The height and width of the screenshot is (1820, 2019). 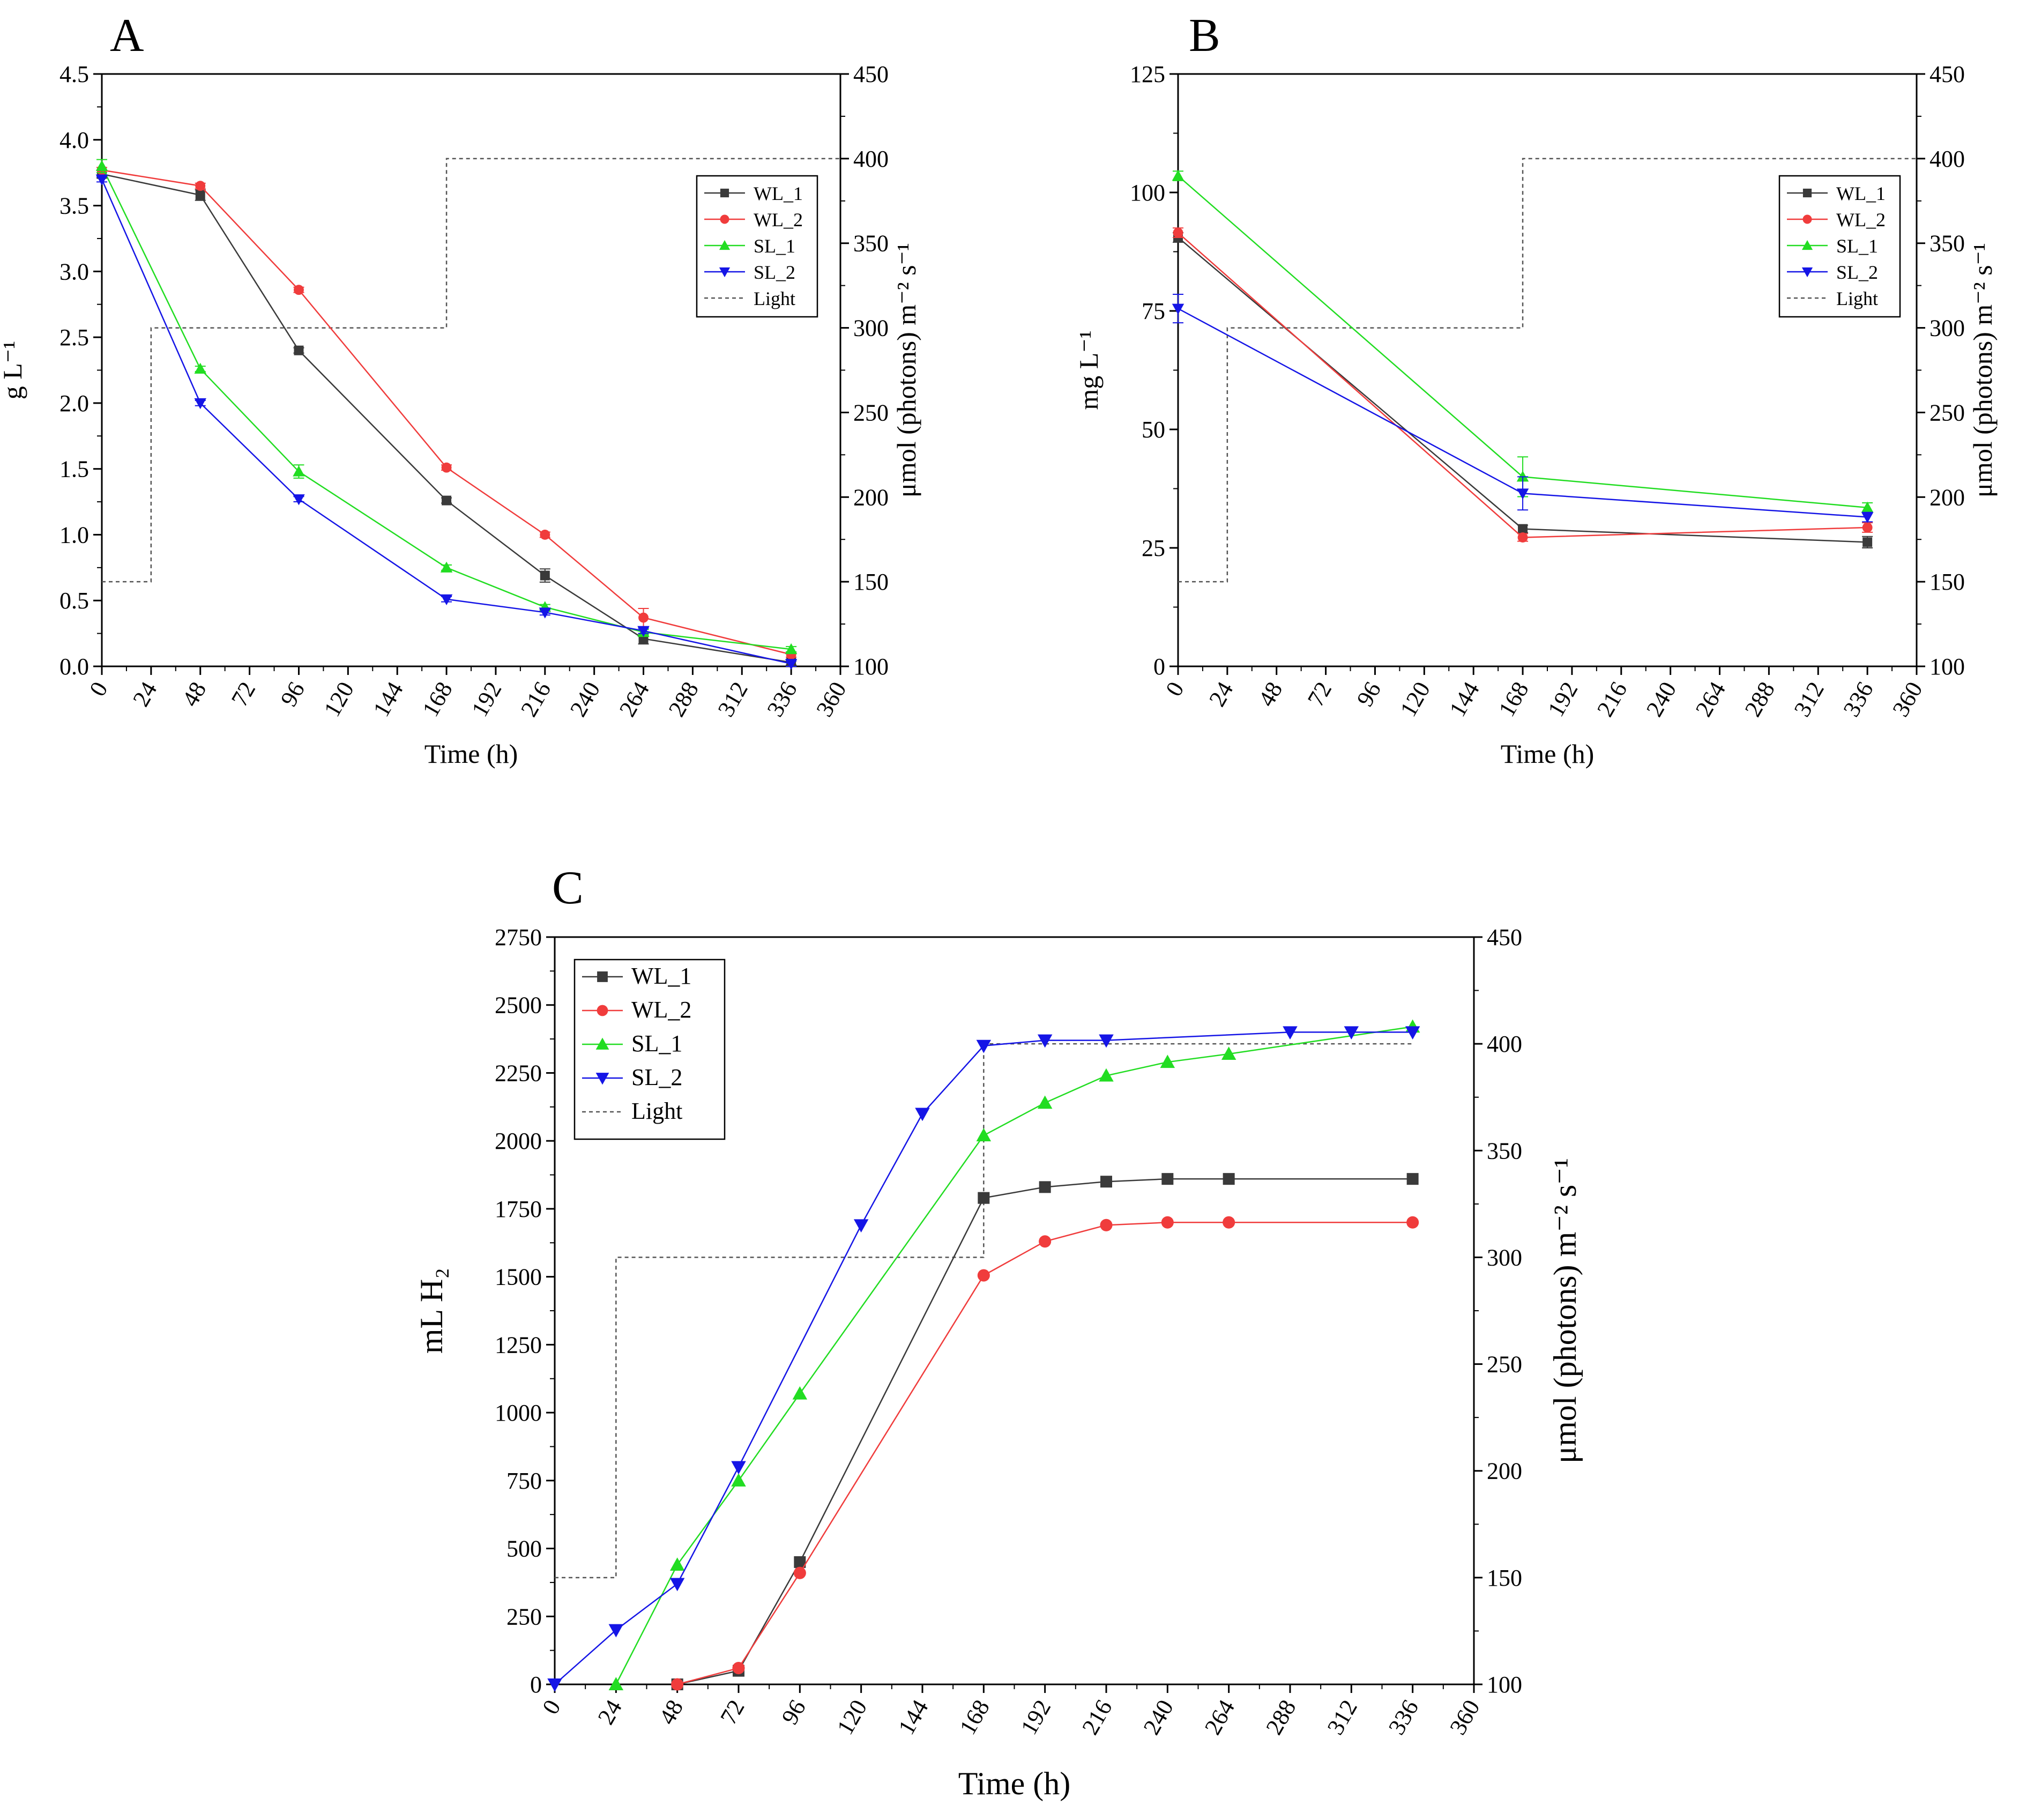 What do you see at coordinates (74, 337) in the screenshot?
I see `y-tick-label: 2.5` at bounding box center [74, 337].